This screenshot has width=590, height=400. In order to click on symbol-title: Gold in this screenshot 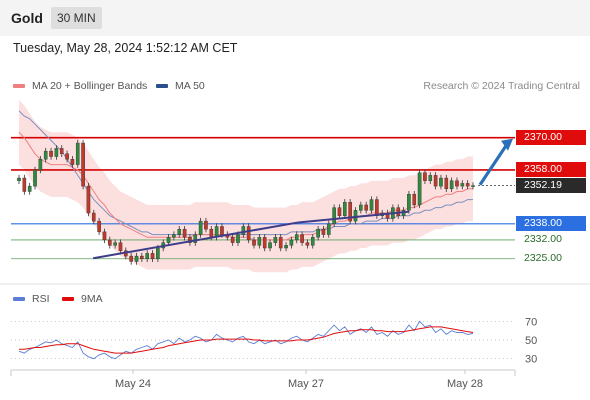, I will do `click(27, 18)`.